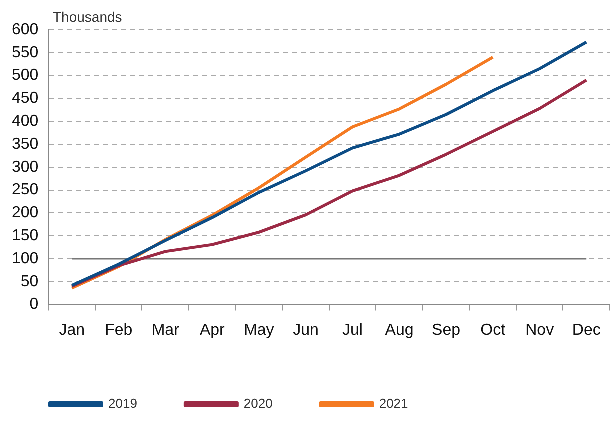 Image resolution: width=614 pixels, height=421 pixels. What do you see at coordinates (258, 404) in the screenshot?
I see `legend-label: 2020` at bounding box center [258, 404].